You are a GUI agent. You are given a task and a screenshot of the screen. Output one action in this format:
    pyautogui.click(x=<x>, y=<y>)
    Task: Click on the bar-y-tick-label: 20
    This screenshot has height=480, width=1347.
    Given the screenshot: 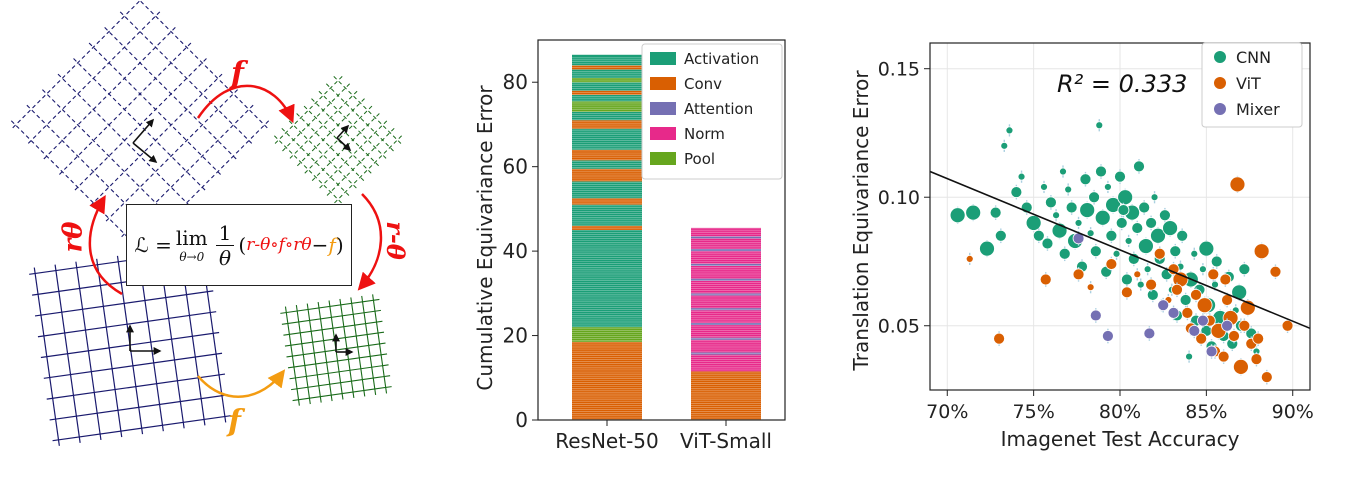 What is the action you would take?
    pyautogui.click(x=515, y=336)
    